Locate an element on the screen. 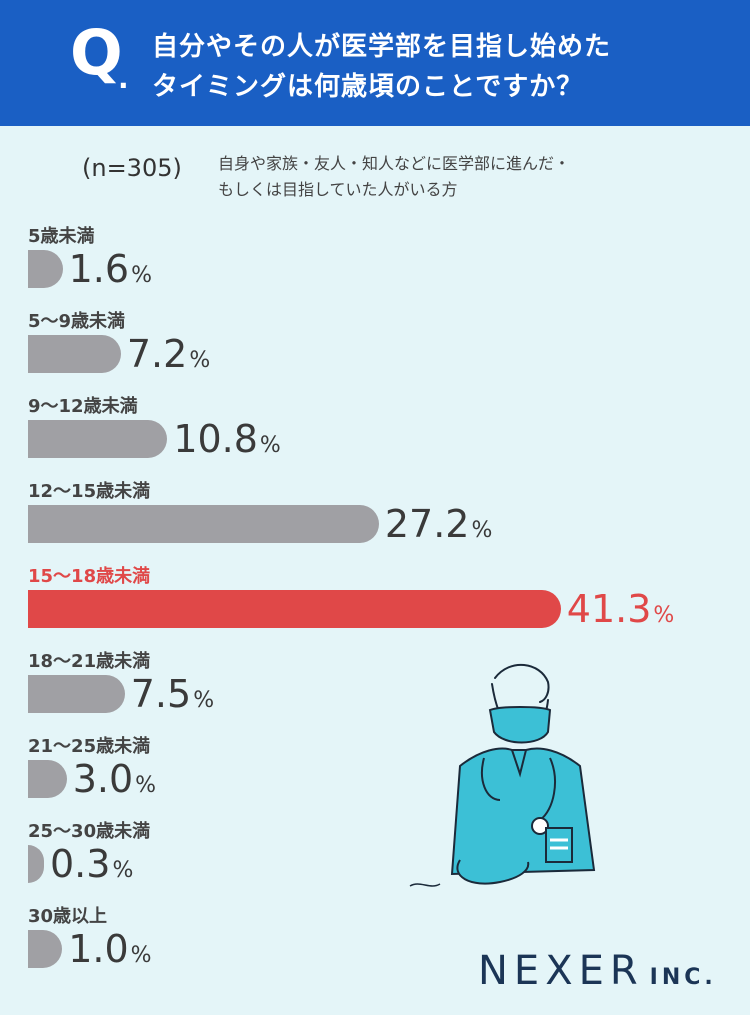 The image size is (750, 1015). value-label: 1.6% is located at coordinates (110, 269).